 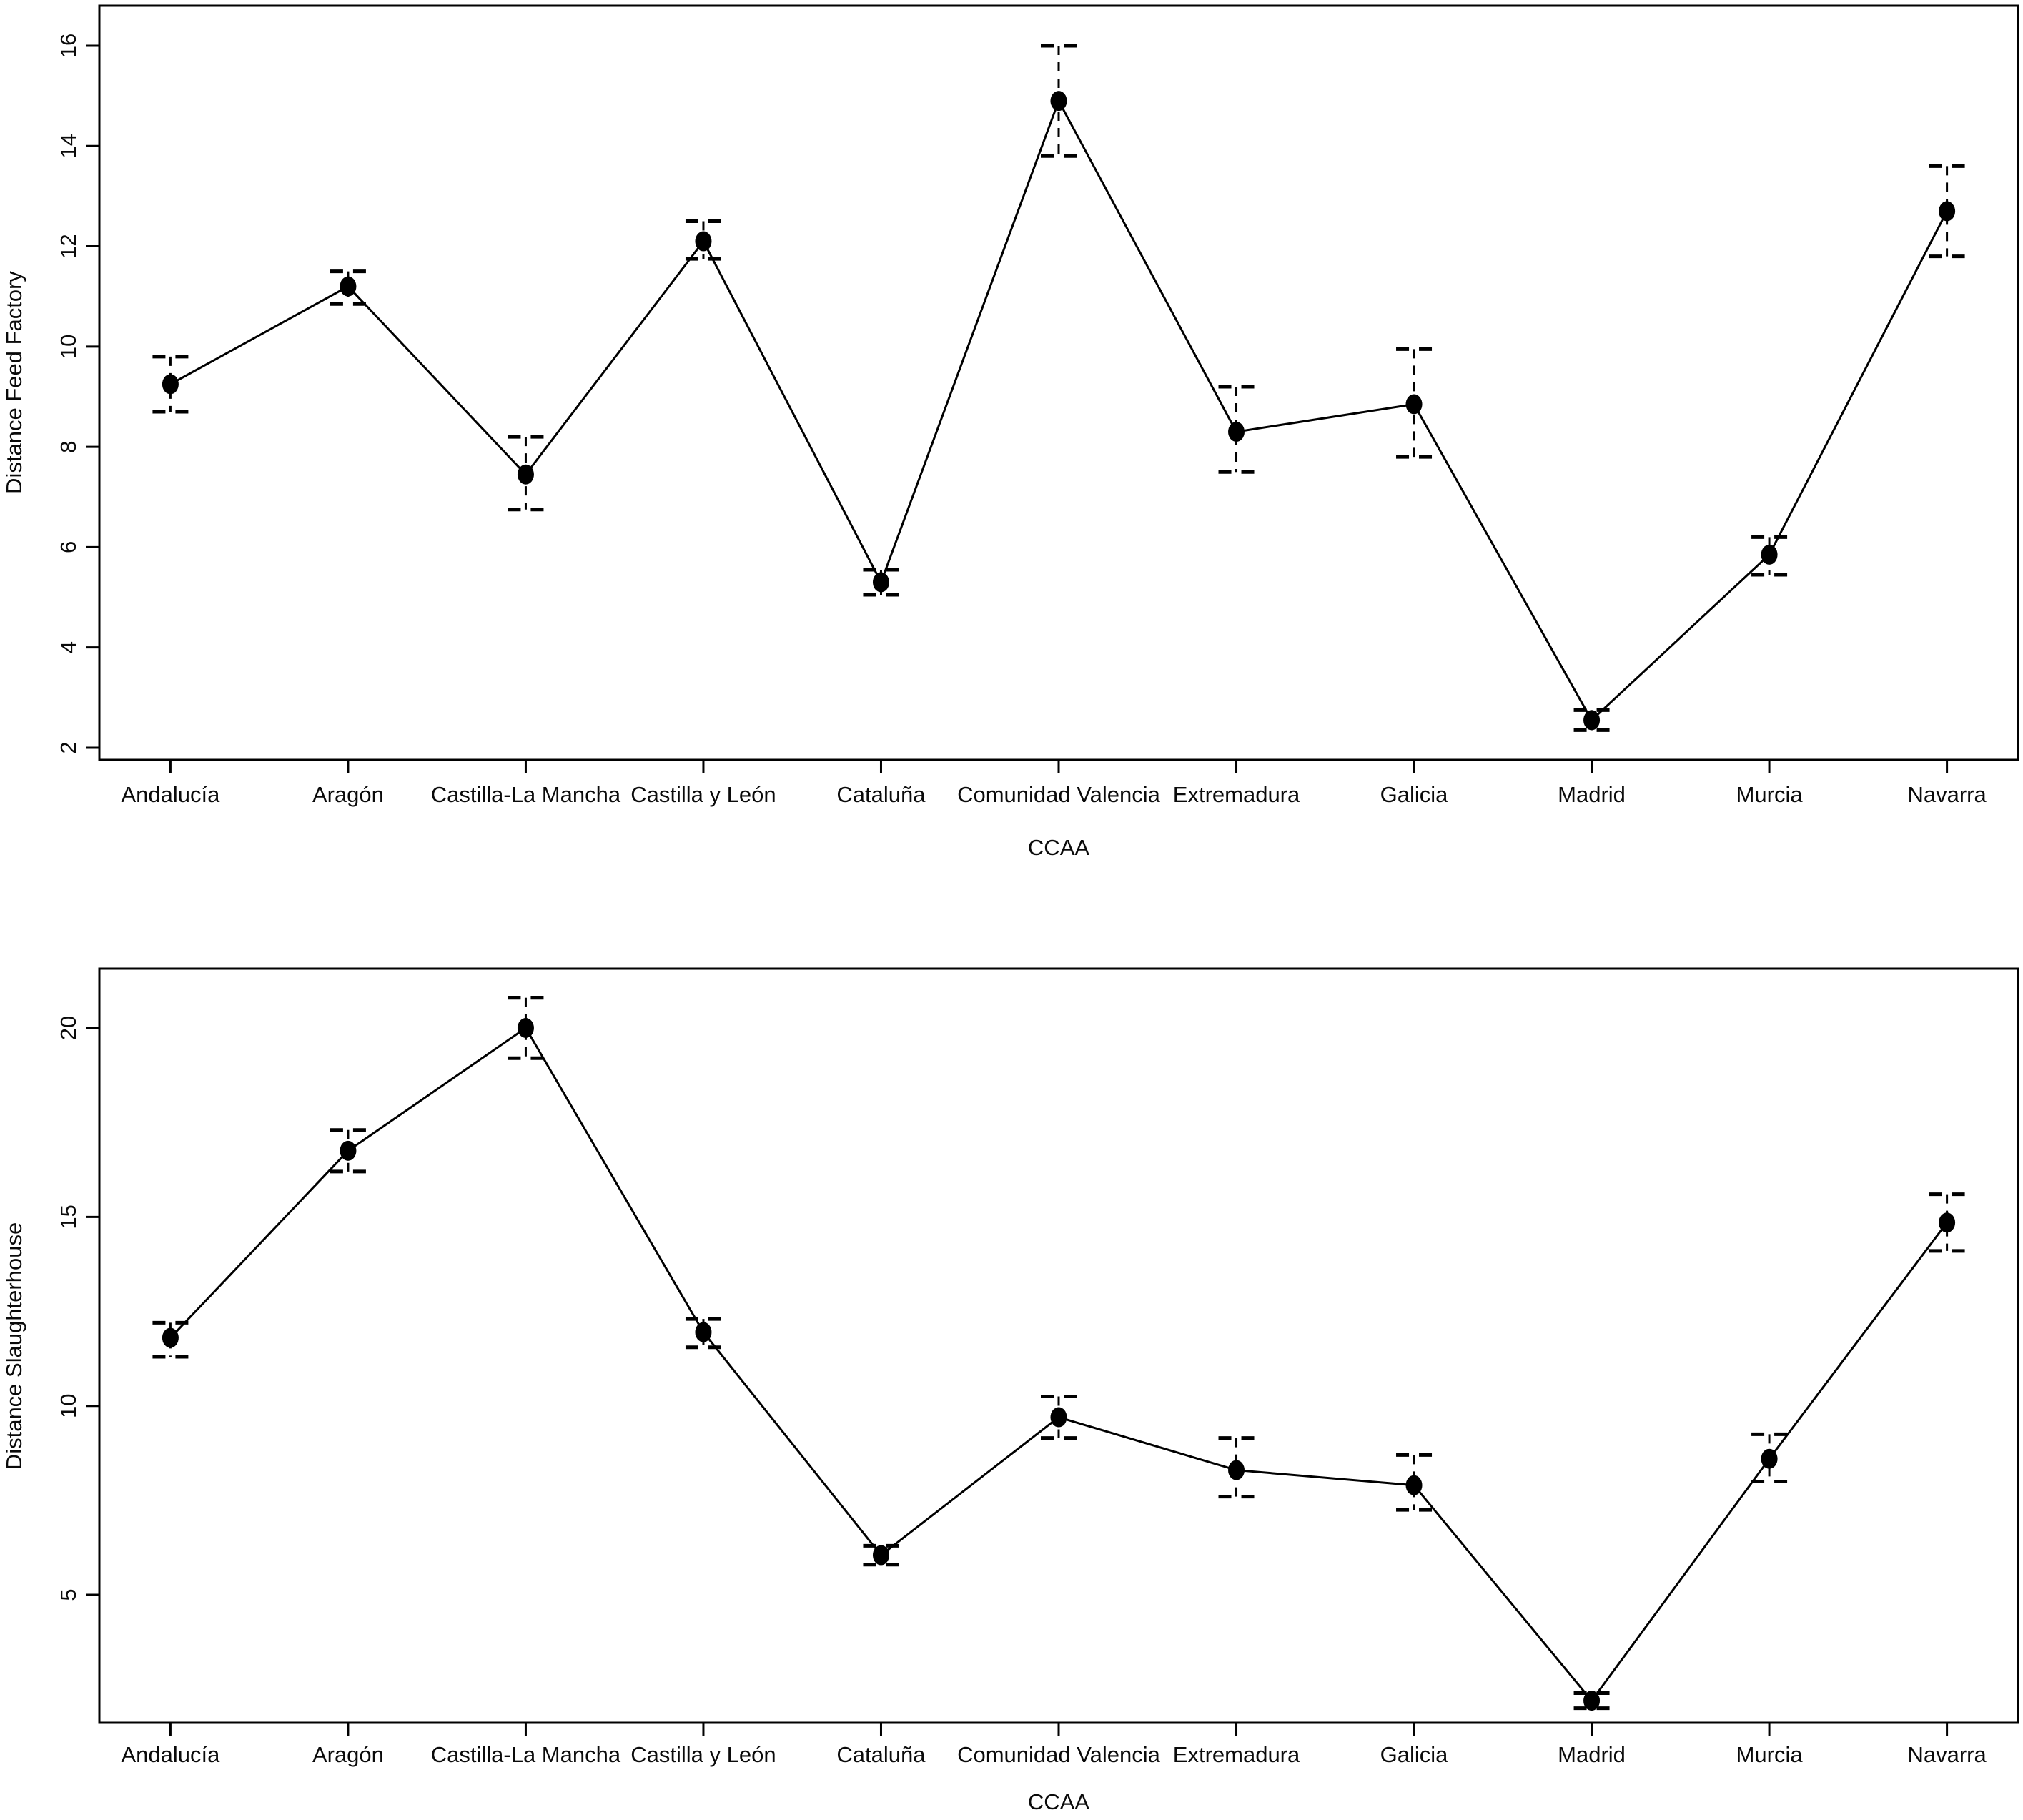 What do you see at coordinates (14, 382) in the screenshot?
I see `y-axis-title: Distance Feed Factory` at bounding box center [14, 382].